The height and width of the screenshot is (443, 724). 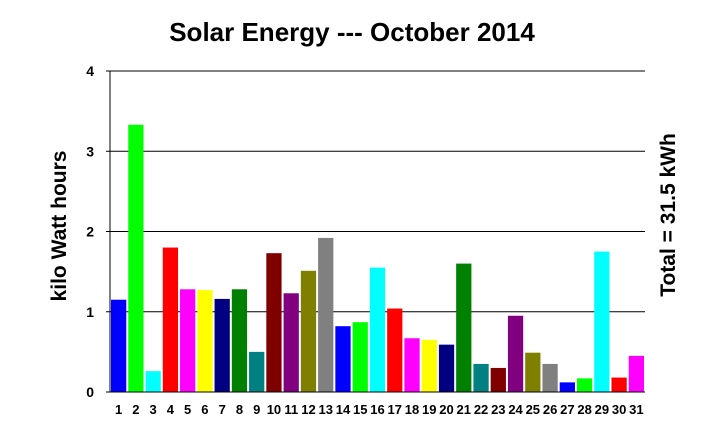 What do you see at coordinates (533, 409) in the screenshot?
I see `x-tick-label: 25` at bounding box center [533, 409].